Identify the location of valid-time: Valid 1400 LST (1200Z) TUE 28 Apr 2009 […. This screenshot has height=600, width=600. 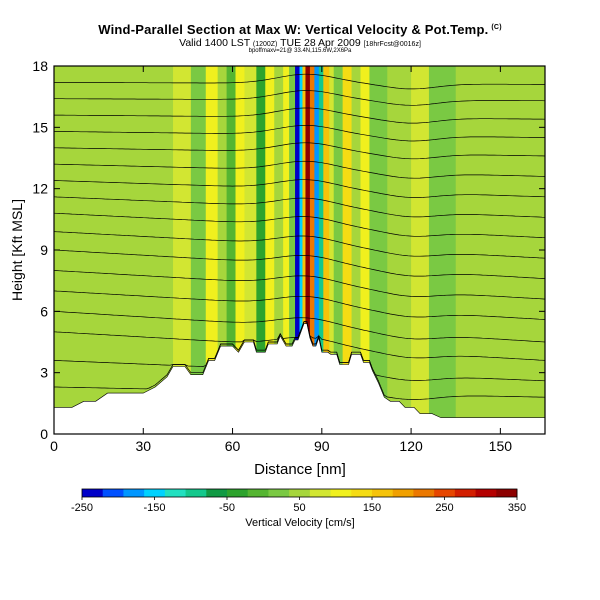
(300, 43).